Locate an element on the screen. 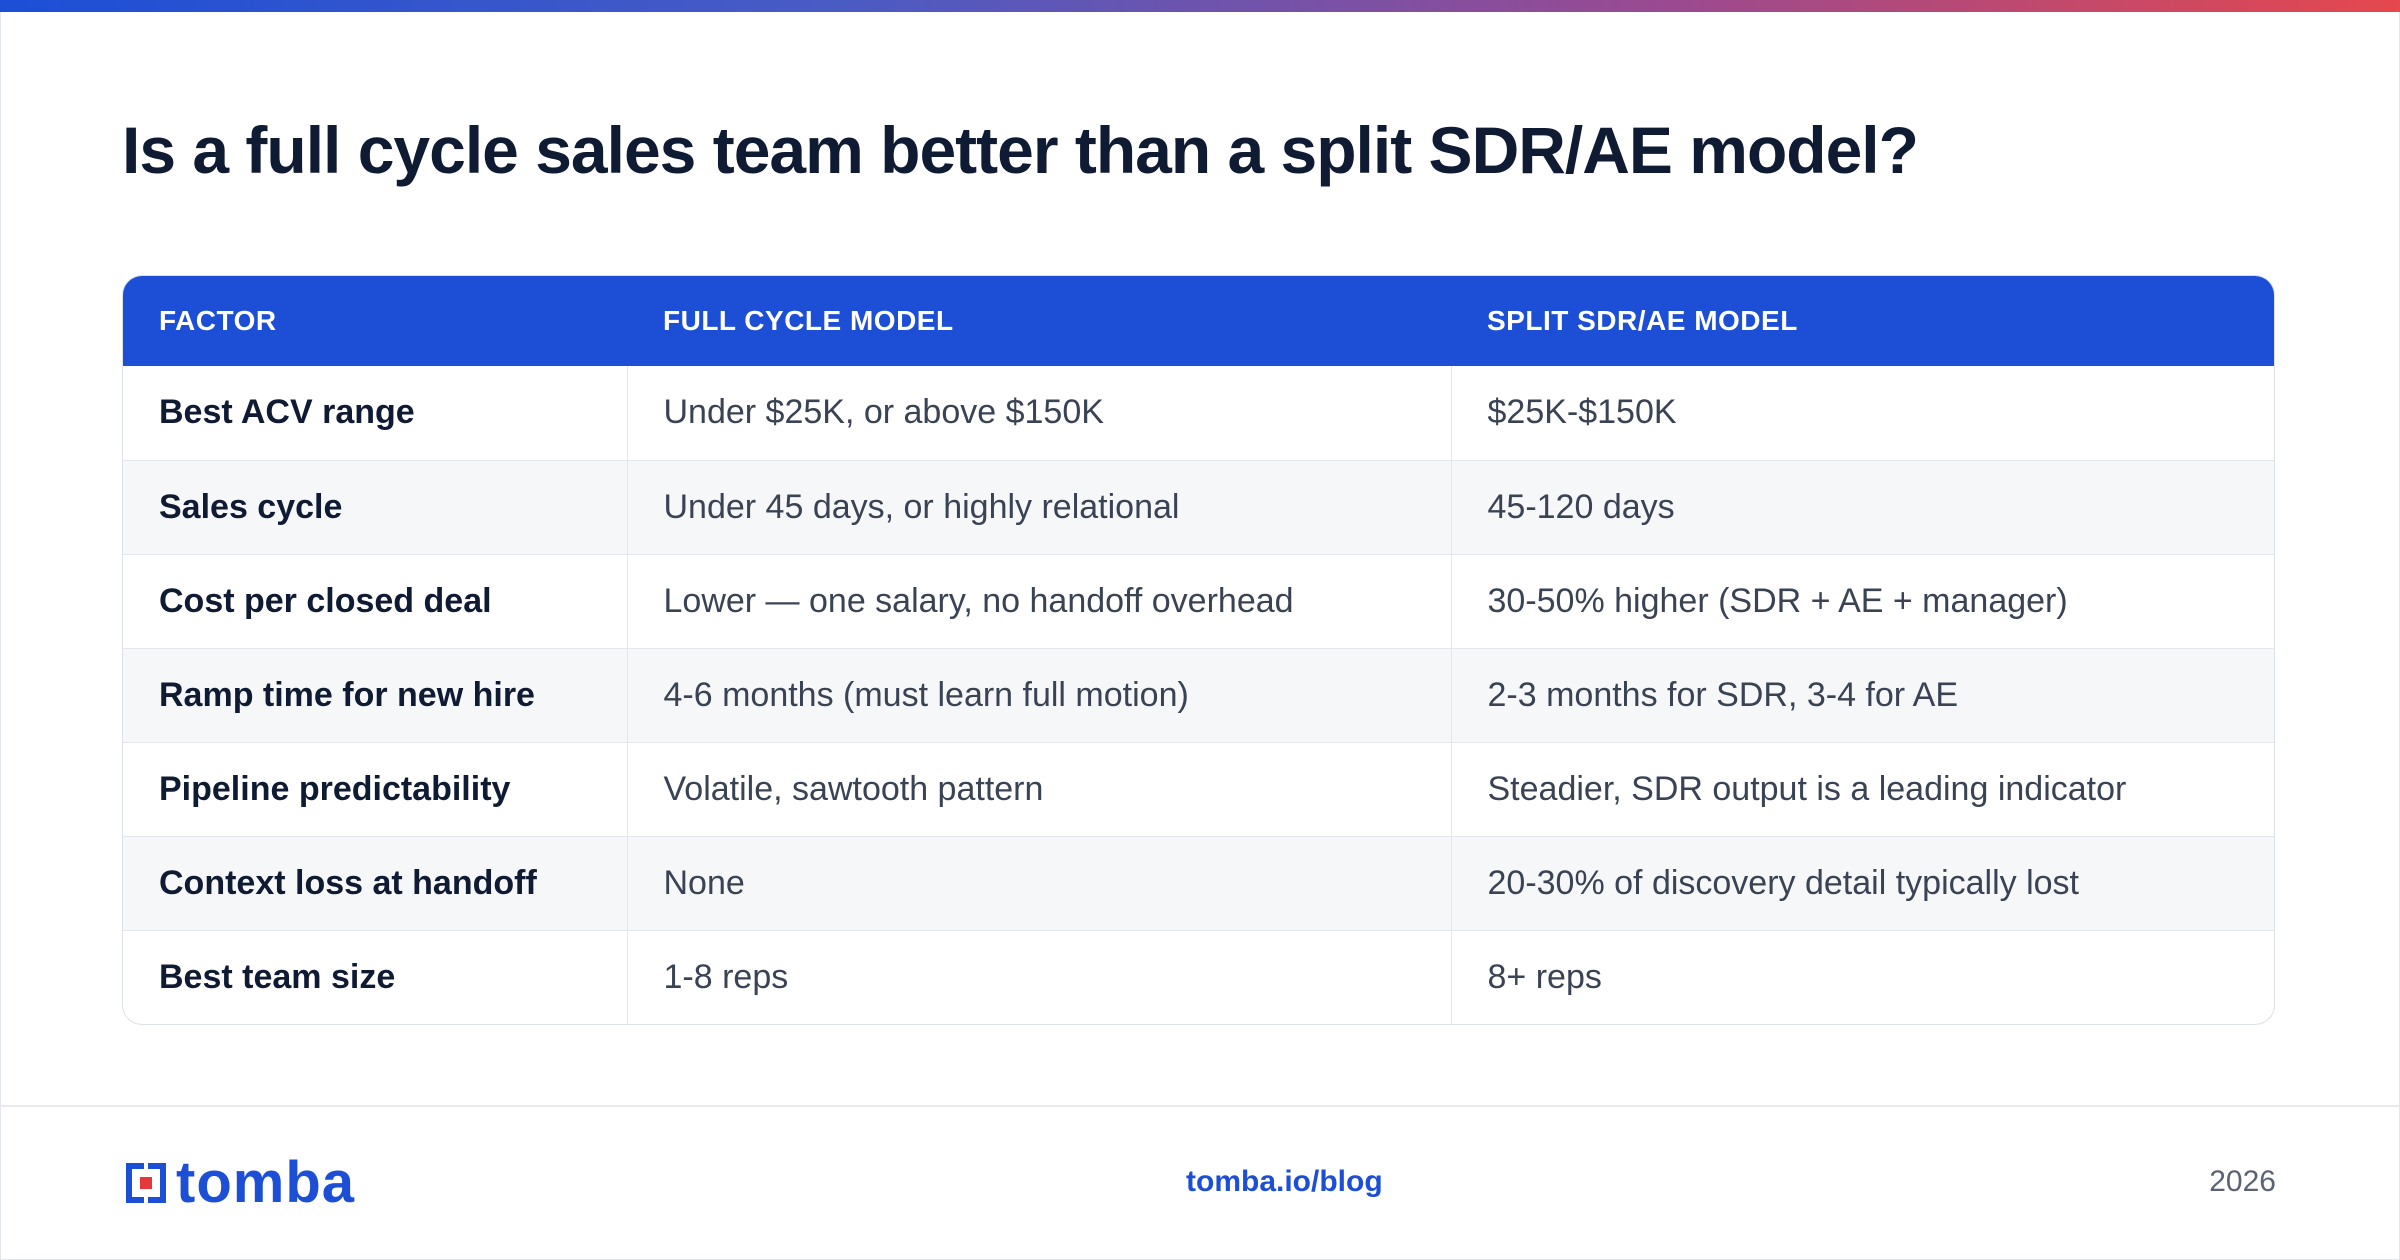 The image size is (2400, 1260). split-model-cell: $25K-$150K is located at coordinates (1862, 413).